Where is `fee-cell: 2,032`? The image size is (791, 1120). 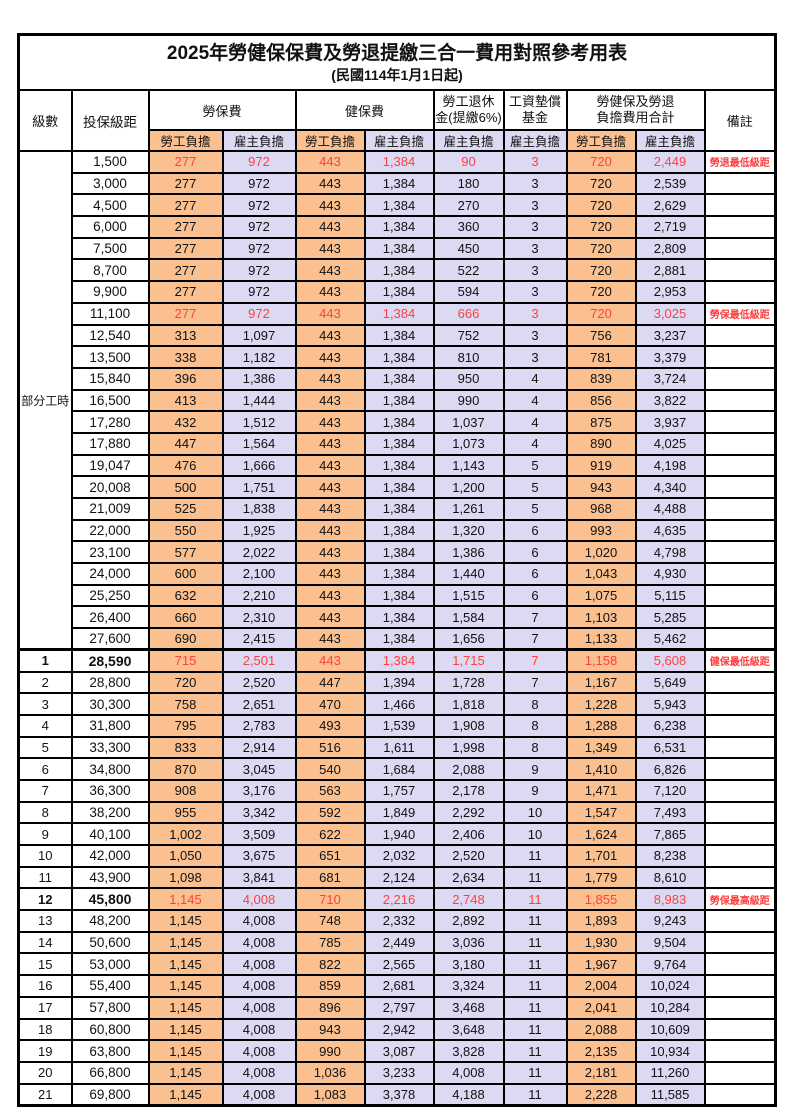
fee-cell: 2,032 is located at coordinates (399, 856).